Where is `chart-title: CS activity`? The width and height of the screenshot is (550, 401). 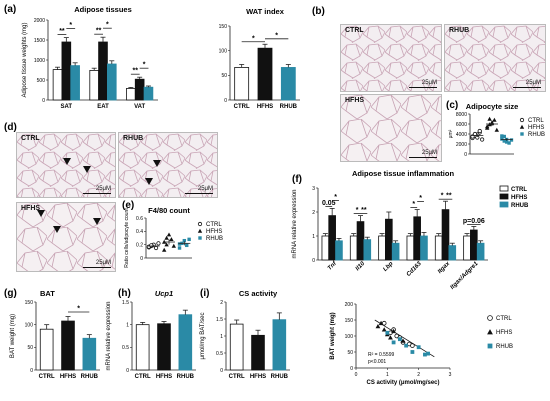
chart-title: CS activity is located at coordinates (258, 293).